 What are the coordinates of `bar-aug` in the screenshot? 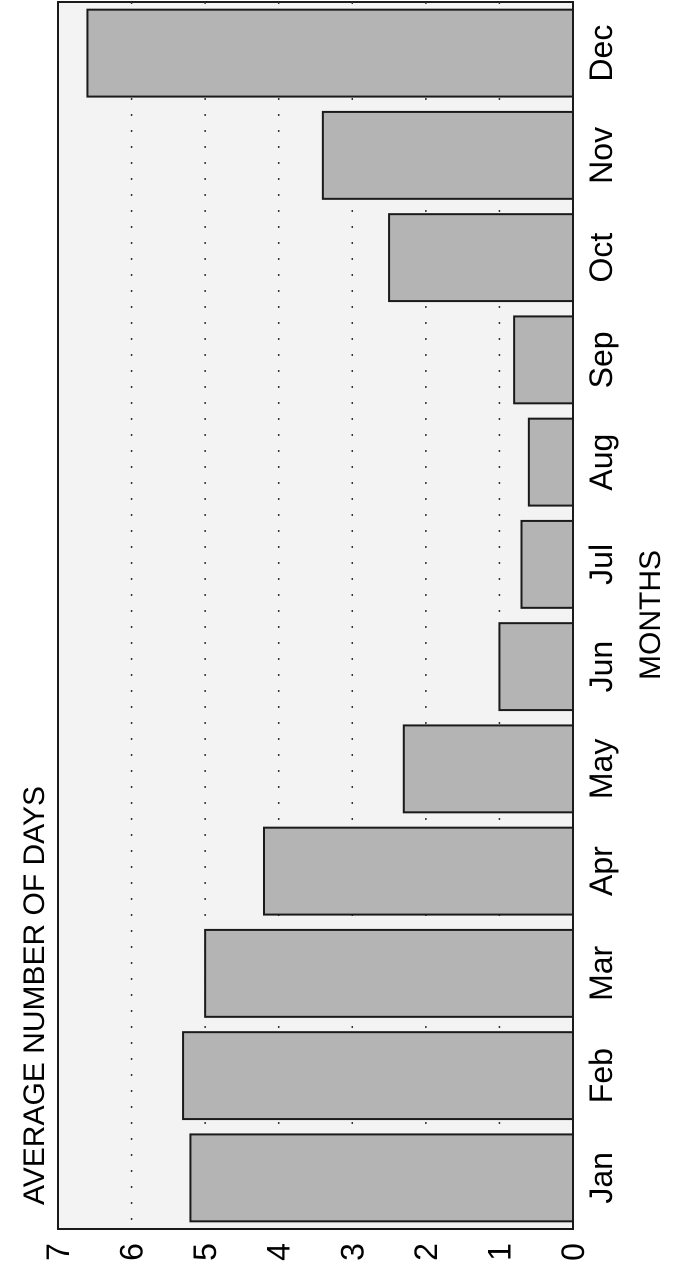 It's located at (550, 462).